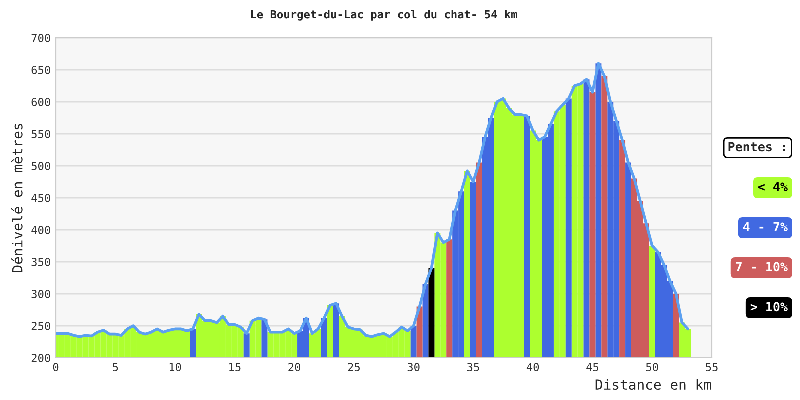 The width and height of the screenshot is (800, 400). What do you see at coordinates (384, 15) in the screenshot?
I see `chart-title: Le Bourget-du-Lac par col du chat- 54 km` at bounding box center [384, 15].